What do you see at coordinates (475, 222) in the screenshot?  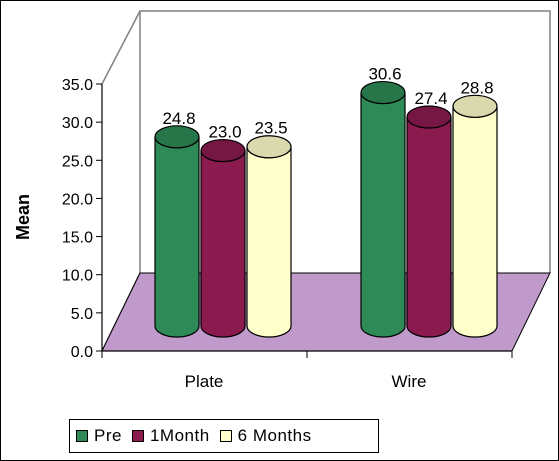 I see `bar-6-months-wire` at bounding box center [475, 222].